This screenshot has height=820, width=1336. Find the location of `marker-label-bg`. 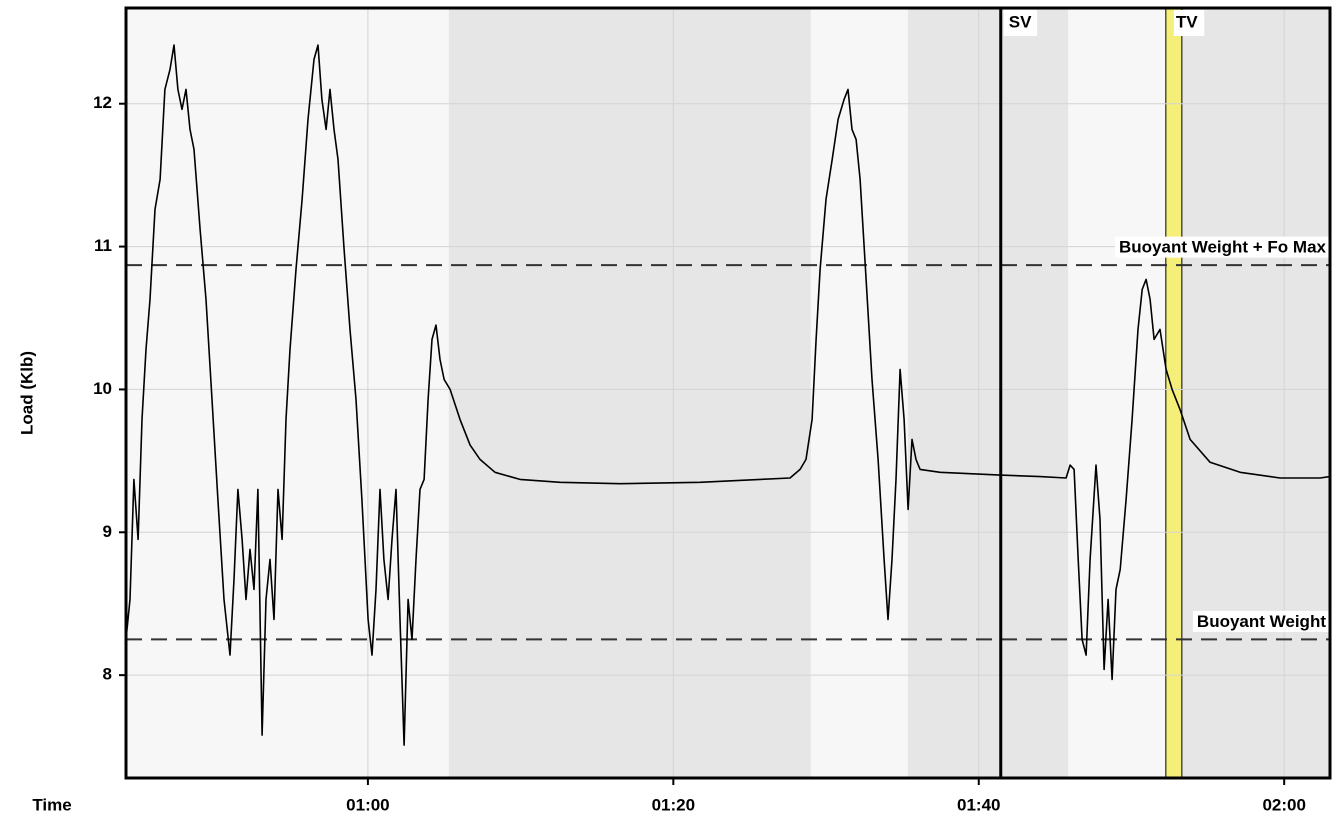

marker-label-bg is located at coordinates (1020, 23).